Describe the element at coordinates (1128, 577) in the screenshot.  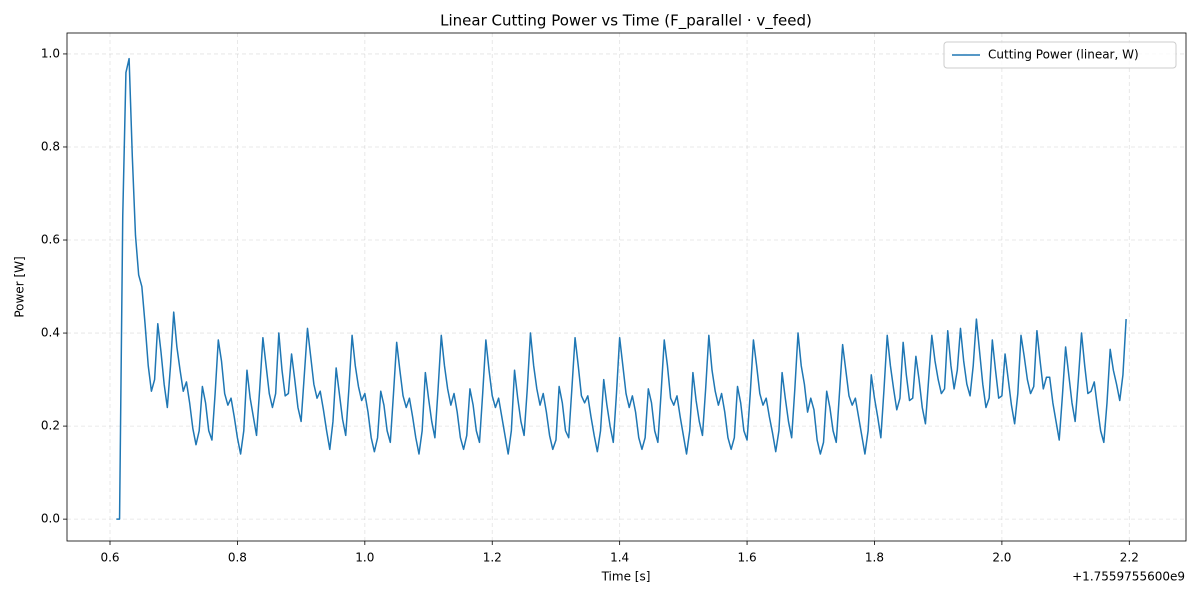
I see `x-offset-label: +1.7559755600e9` at that location.